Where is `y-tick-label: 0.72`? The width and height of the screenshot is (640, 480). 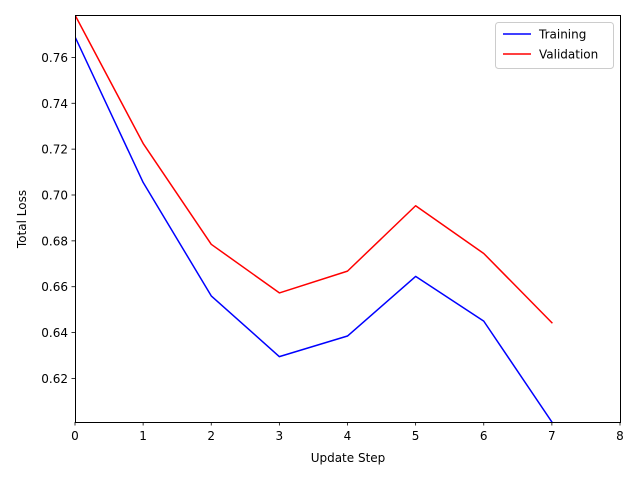 y-tick-label: 0.72 is located at coordinates (54, 150).